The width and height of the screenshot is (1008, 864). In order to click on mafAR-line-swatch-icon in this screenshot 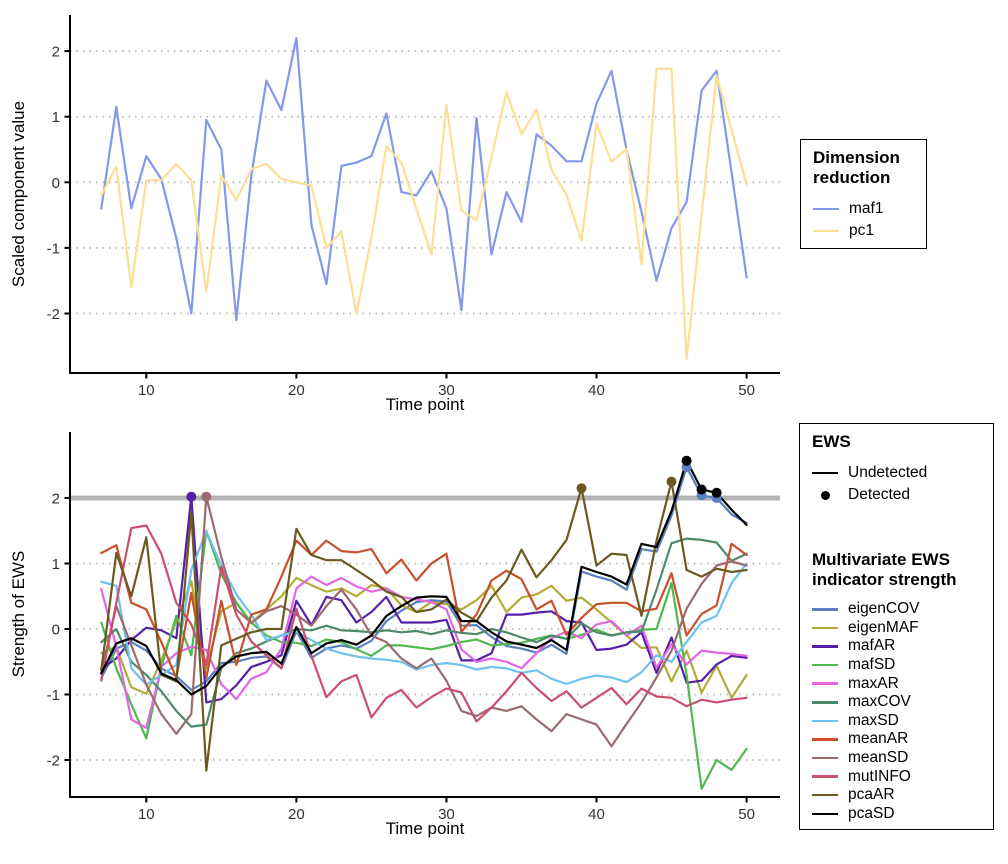, I will do `click(825, 646)`.